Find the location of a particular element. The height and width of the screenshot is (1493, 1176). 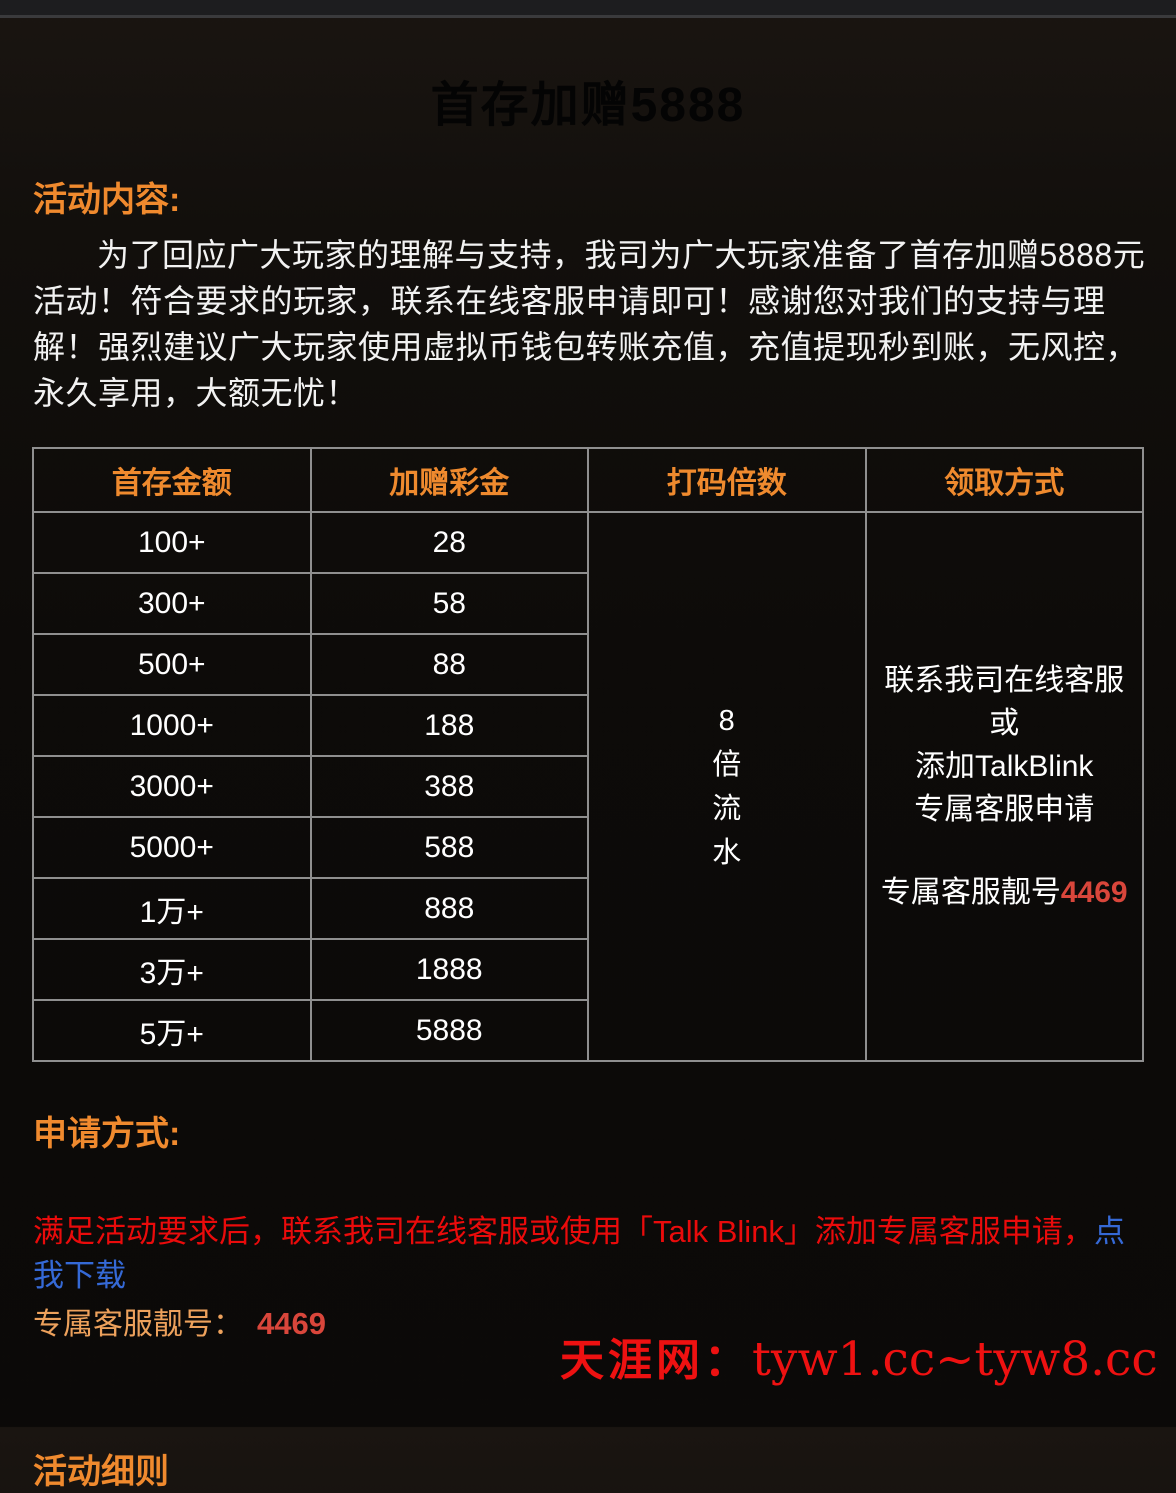

page-title: 首存加赠5888 is located at coordinates (588, 105).